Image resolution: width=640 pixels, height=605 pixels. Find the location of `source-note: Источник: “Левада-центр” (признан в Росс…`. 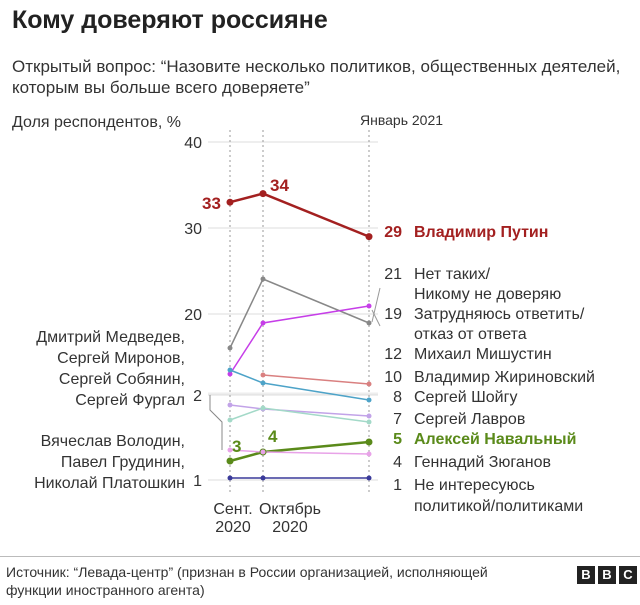

source-note: Источник: “Левада-центр” (признан в Росс… is located at coordinates (247, 581).